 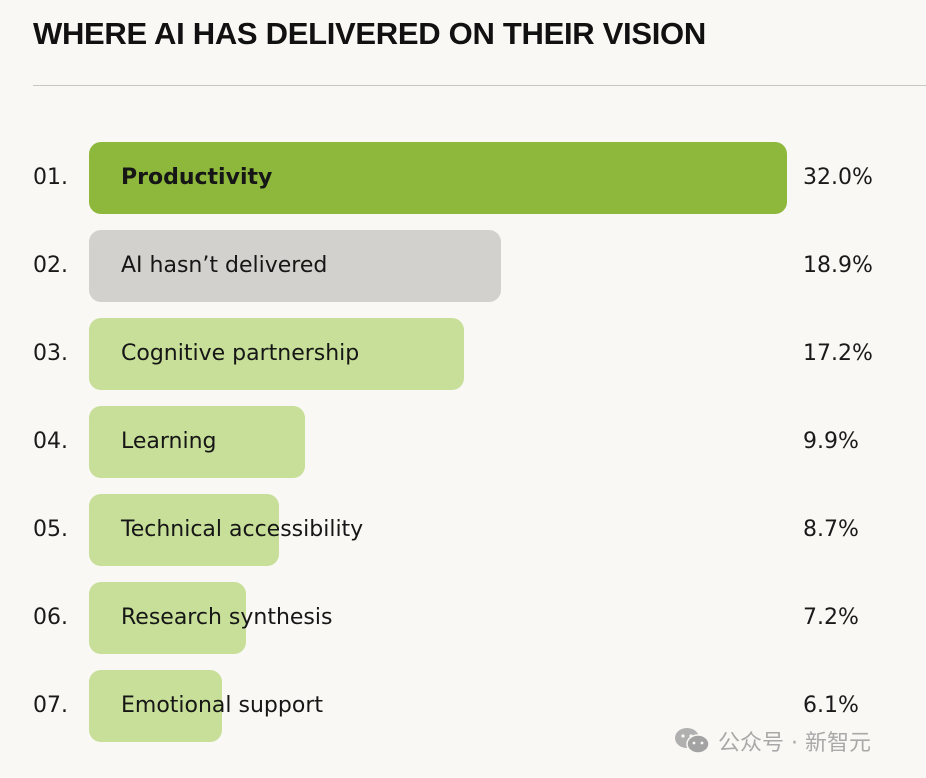 I want to click on value-label: 6.1%, so click(x=831, y=705).